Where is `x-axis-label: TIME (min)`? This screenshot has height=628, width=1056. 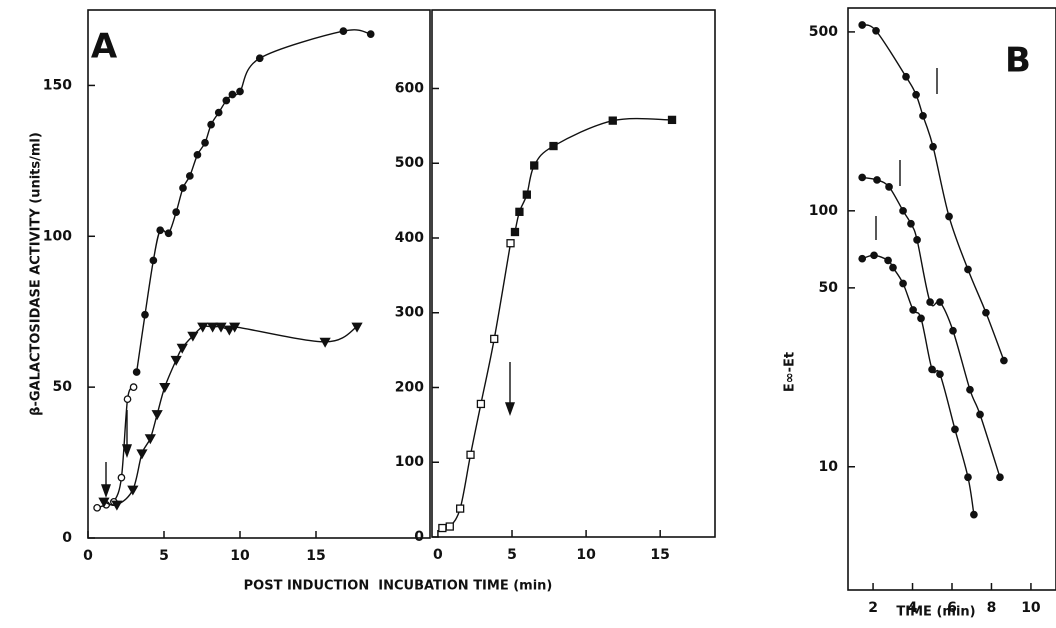
x-axis-label: TIME (min) is located at coordinates (935, 612).